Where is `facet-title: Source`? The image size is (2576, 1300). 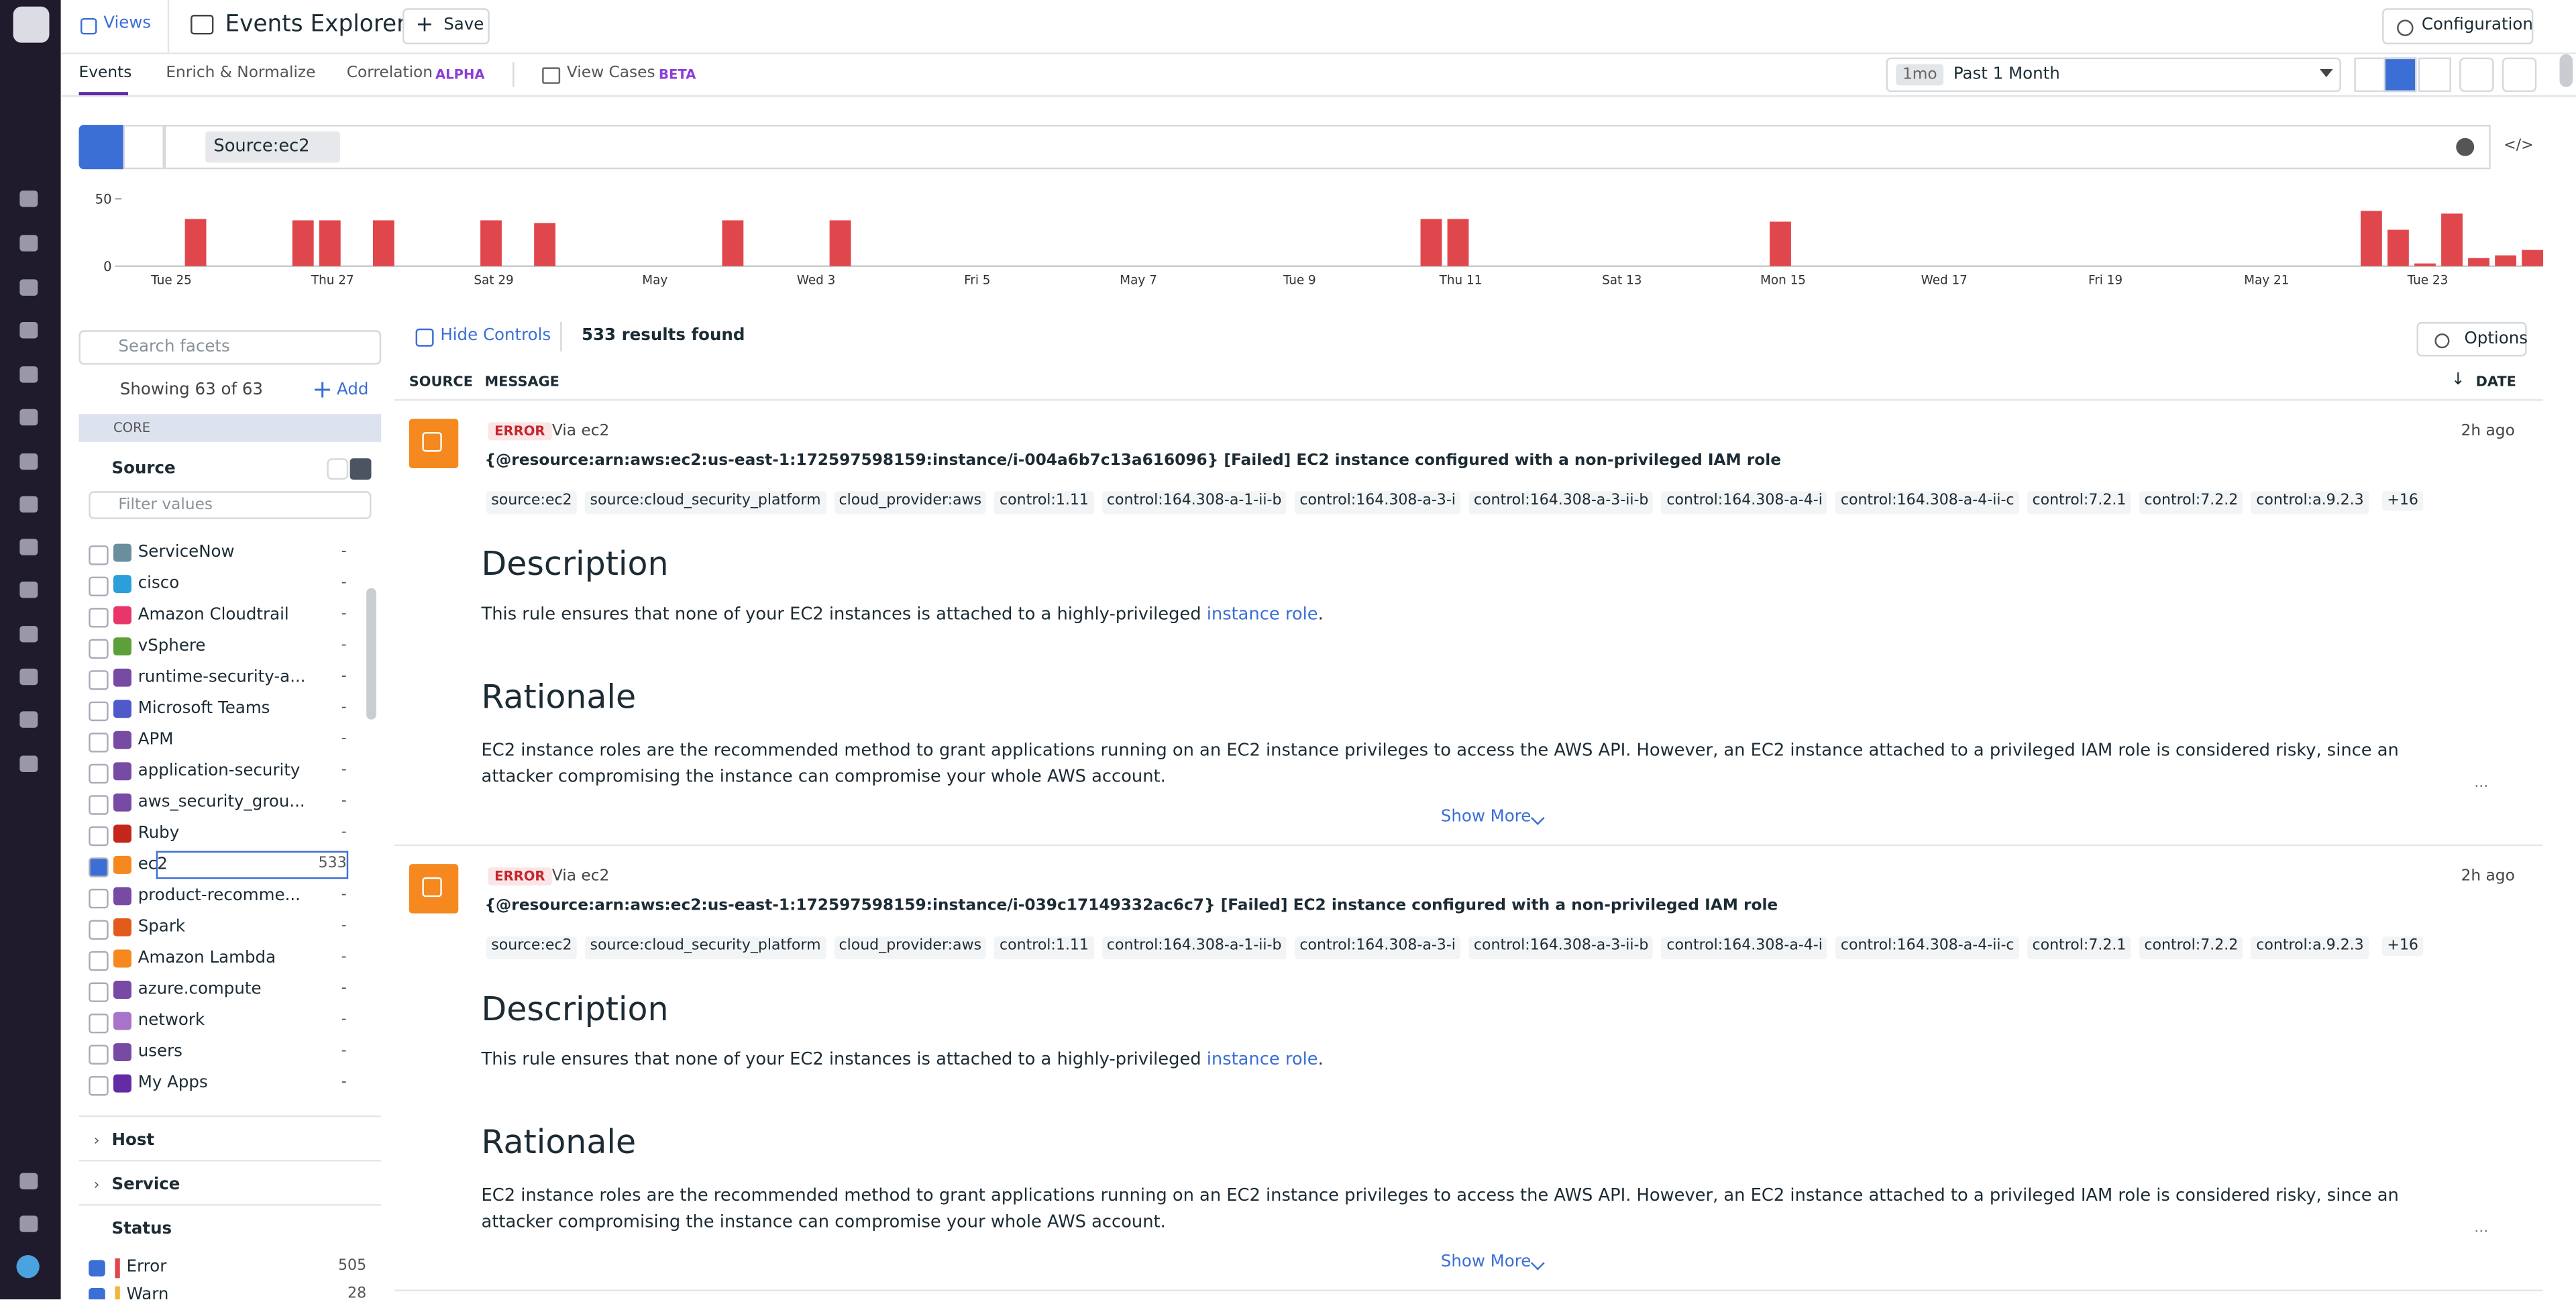
facet-title: Source is located at coordinates (143, 469).